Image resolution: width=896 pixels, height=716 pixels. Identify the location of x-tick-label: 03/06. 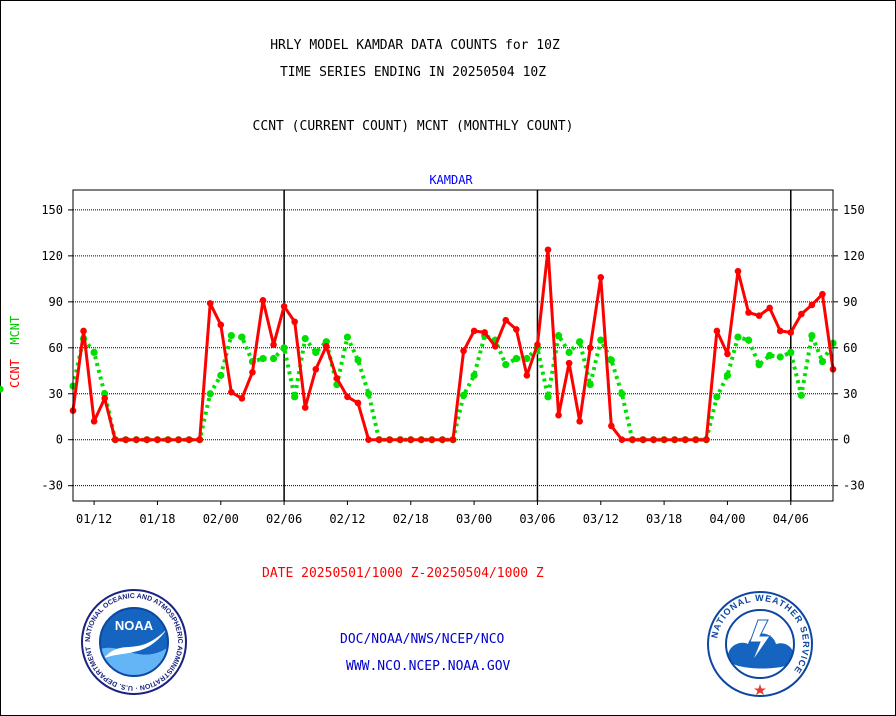
(537, 519).